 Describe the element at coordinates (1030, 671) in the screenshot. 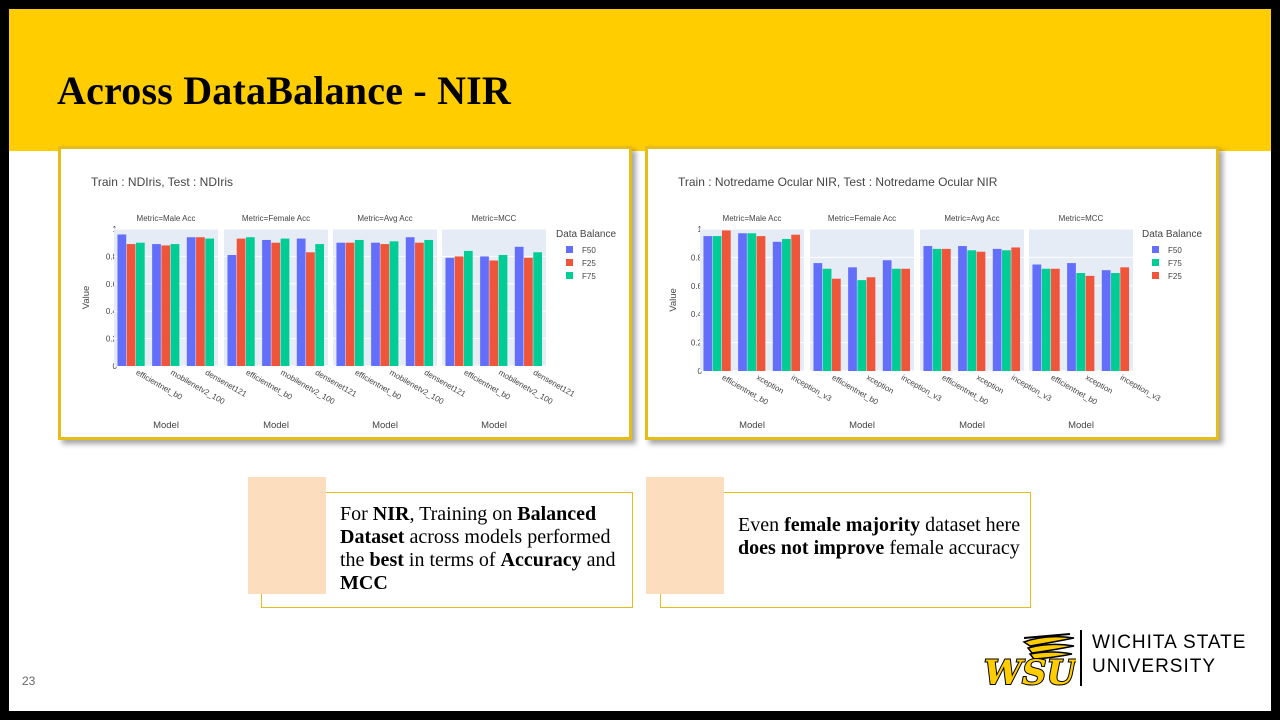

I see `logo-mark: WSU` at that location.